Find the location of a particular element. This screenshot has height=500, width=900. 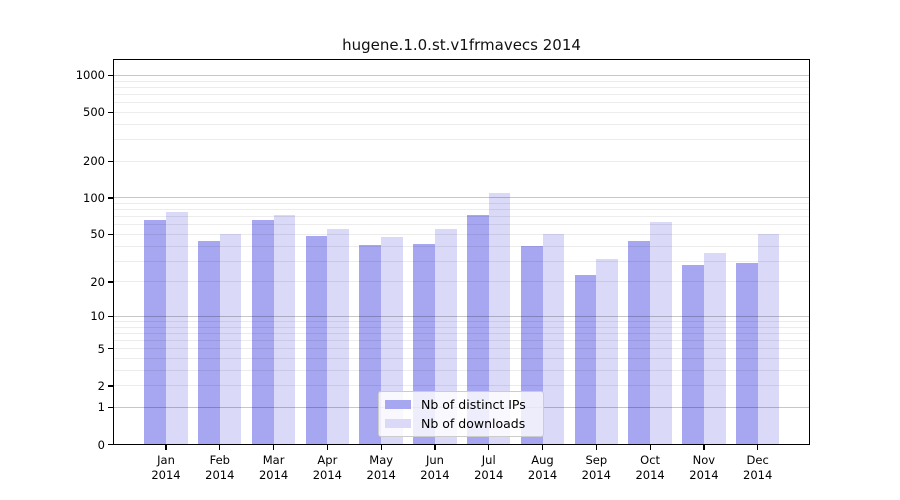

y-tick-label: 20 is located at coordinates (97, 281).